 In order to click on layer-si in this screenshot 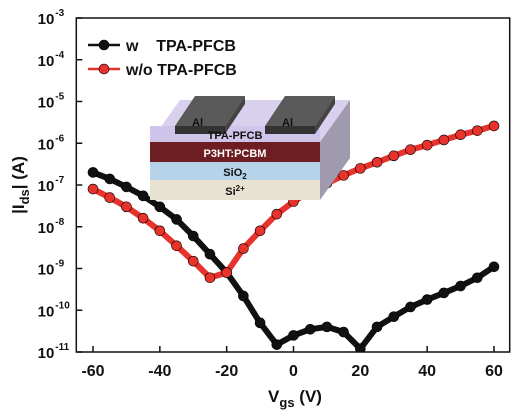, I will do `click(235, 190)`.